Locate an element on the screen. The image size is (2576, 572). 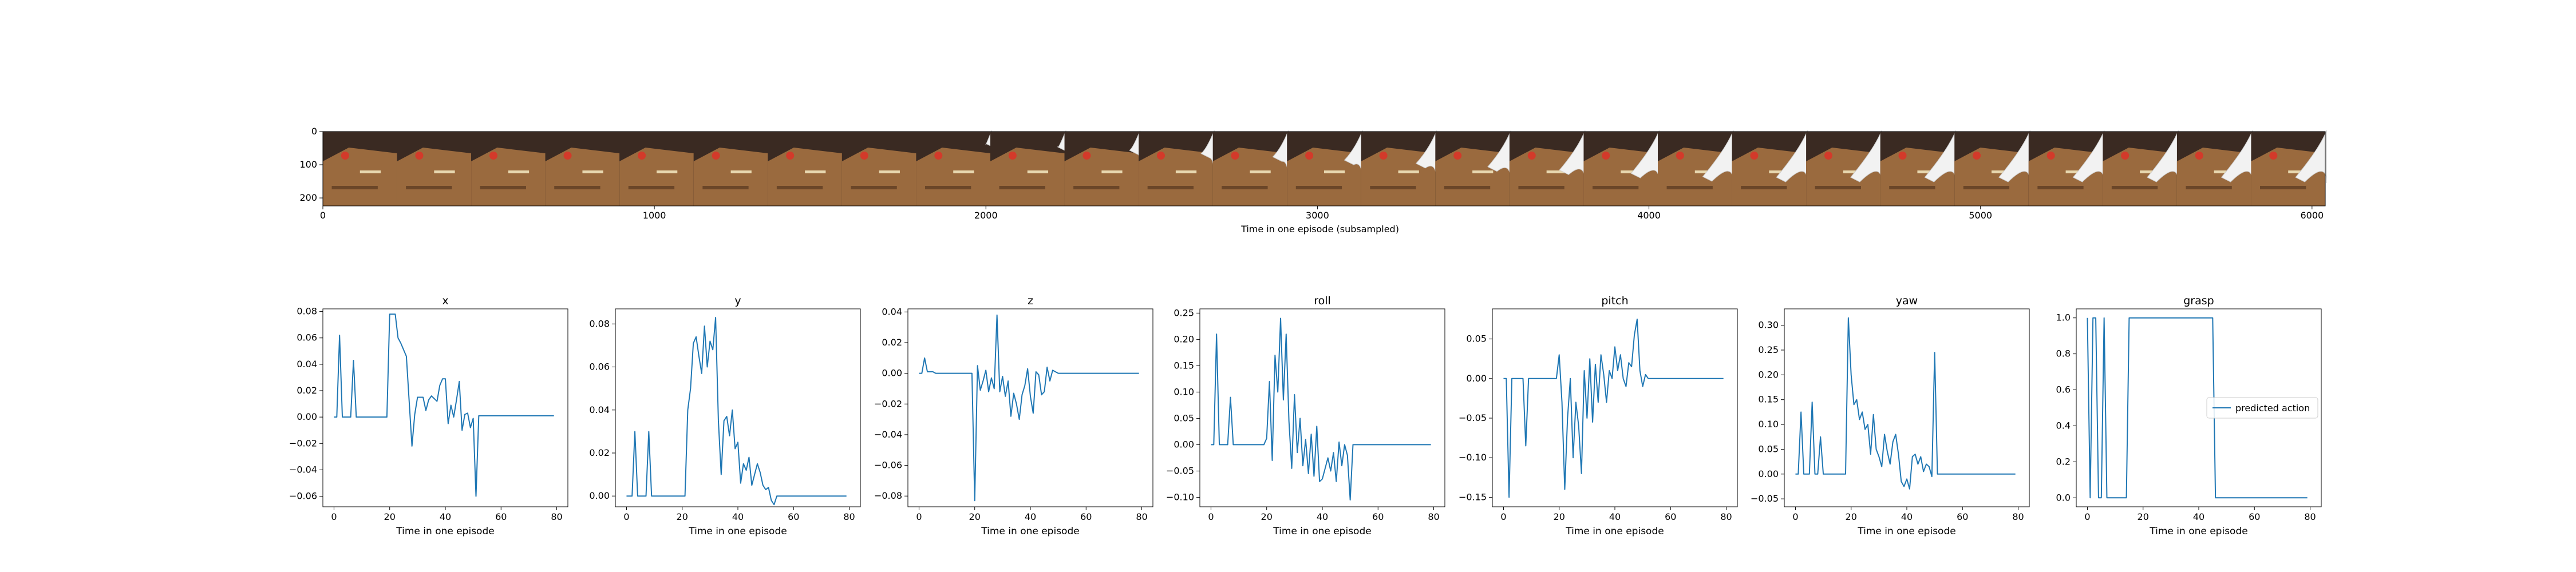
y-tick-label: 0.8 is located at coordinates (2063, 353).